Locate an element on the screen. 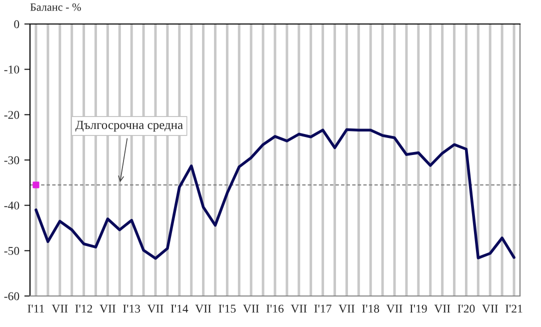 This screenshot has width=541, height=327. x-tick-label: I'11 is located at coordinates (36, 308).